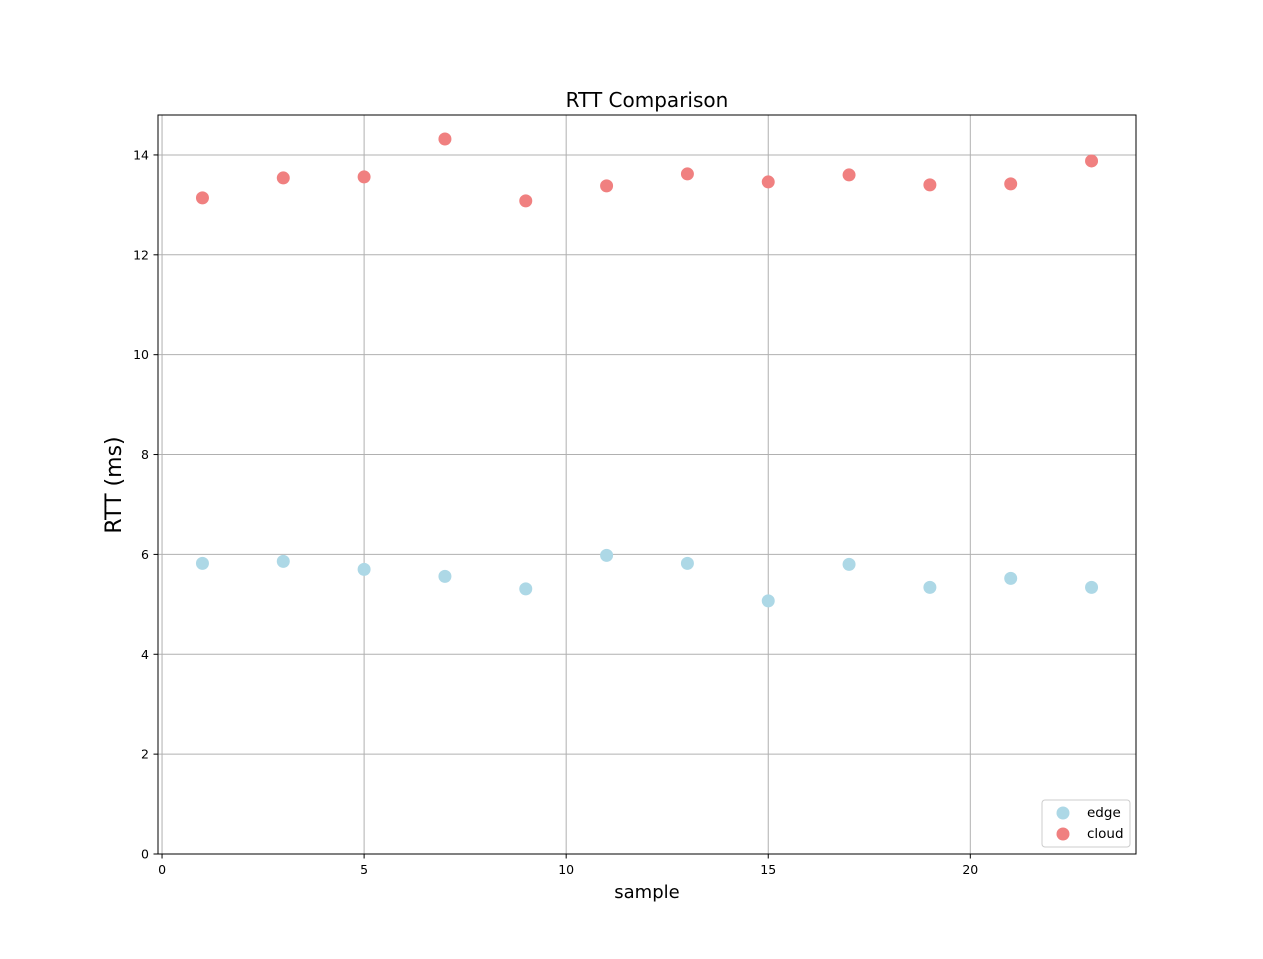  What do you see at coordinates (145, 854) in the screenshot?
I see `y-tick-label-0: 0` at bounding box center [145, 854].